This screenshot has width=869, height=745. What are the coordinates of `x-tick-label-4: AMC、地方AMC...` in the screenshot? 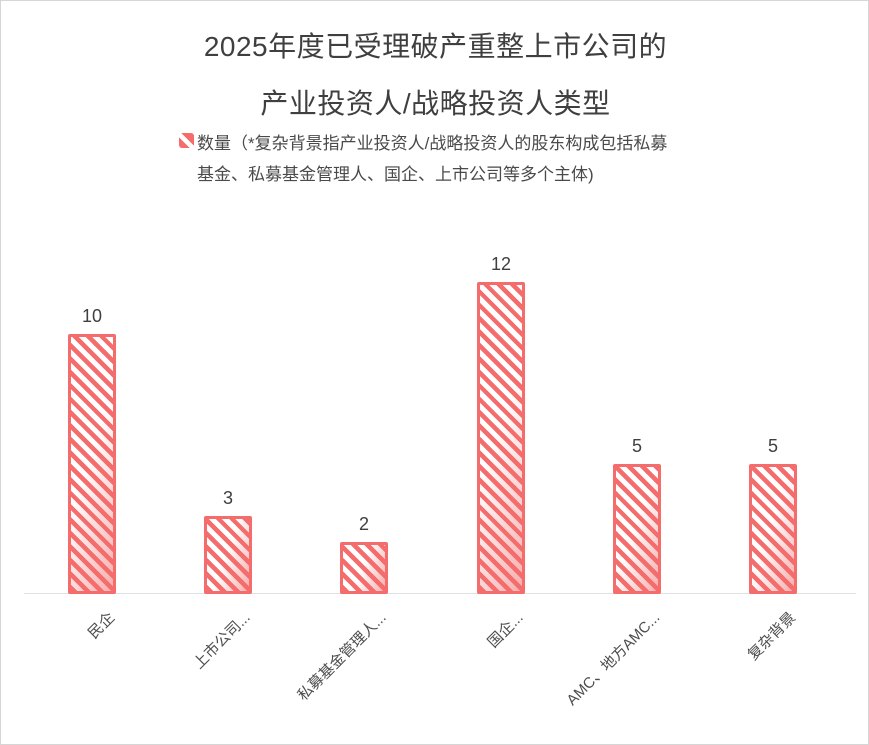 It's located at (613, 659).